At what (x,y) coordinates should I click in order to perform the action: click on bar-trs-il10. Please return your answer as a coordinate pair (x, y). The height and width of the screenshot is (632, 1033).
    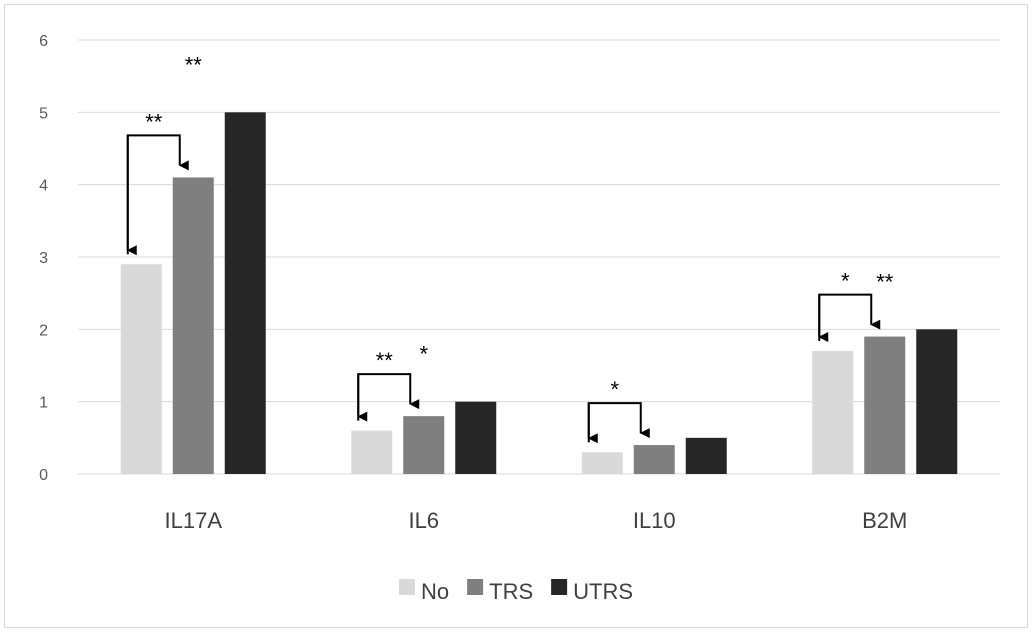
    Looking at the image, I should click on (654, 459).